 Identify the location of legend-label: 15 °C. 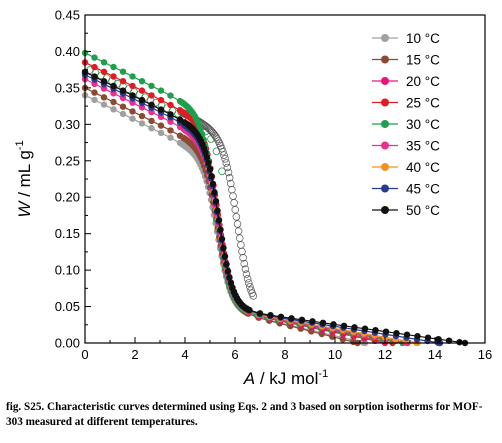
(423, 60).